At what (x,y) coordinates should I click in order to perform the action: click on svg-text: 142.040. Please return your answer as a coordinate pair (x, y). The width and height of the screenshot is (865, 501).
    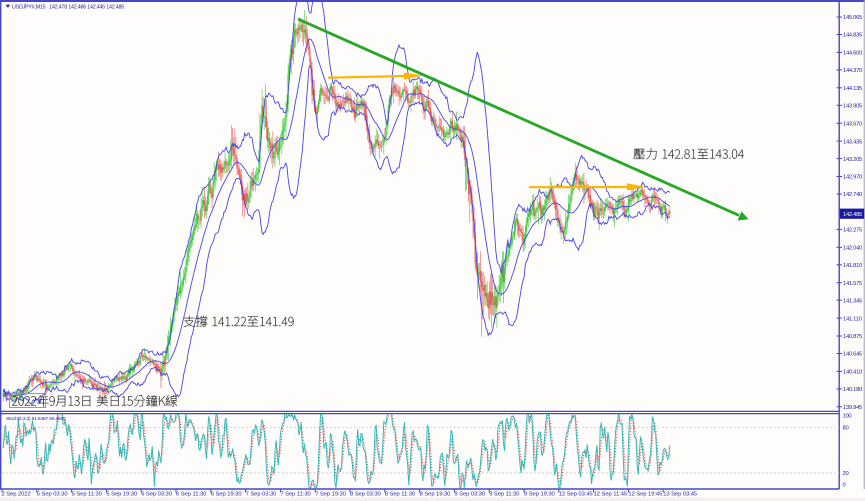
    Looking at the image, I should click on (852, 249).